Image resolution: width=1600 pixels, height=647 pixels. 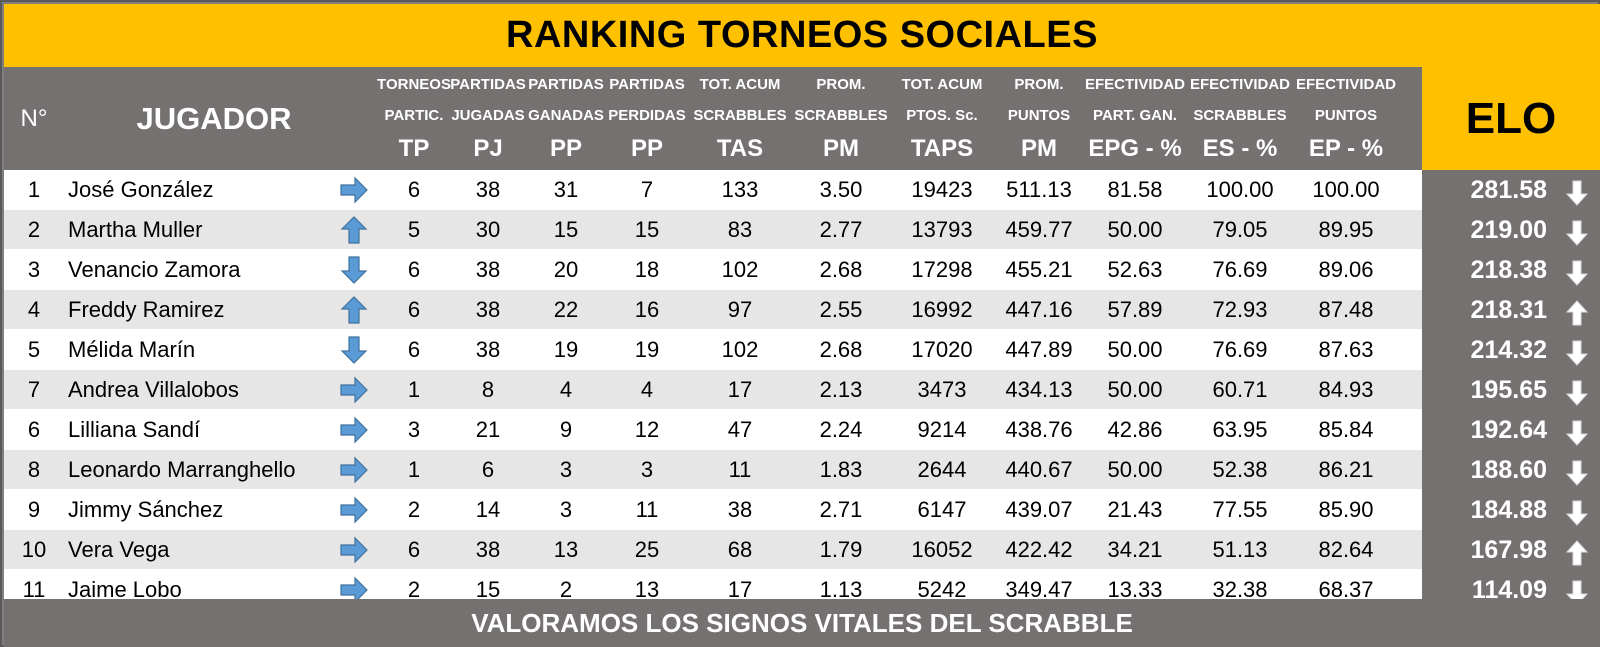 I want to click on column-title-line: PART. GAN., so click(x=1135, y=115).